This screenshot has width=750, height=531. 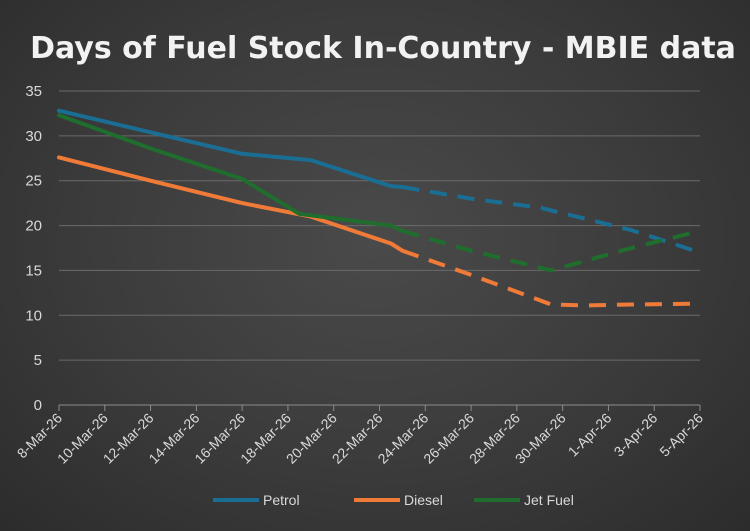 I want to click on jet-fuel-actual-line, so click(x=231, y=173).